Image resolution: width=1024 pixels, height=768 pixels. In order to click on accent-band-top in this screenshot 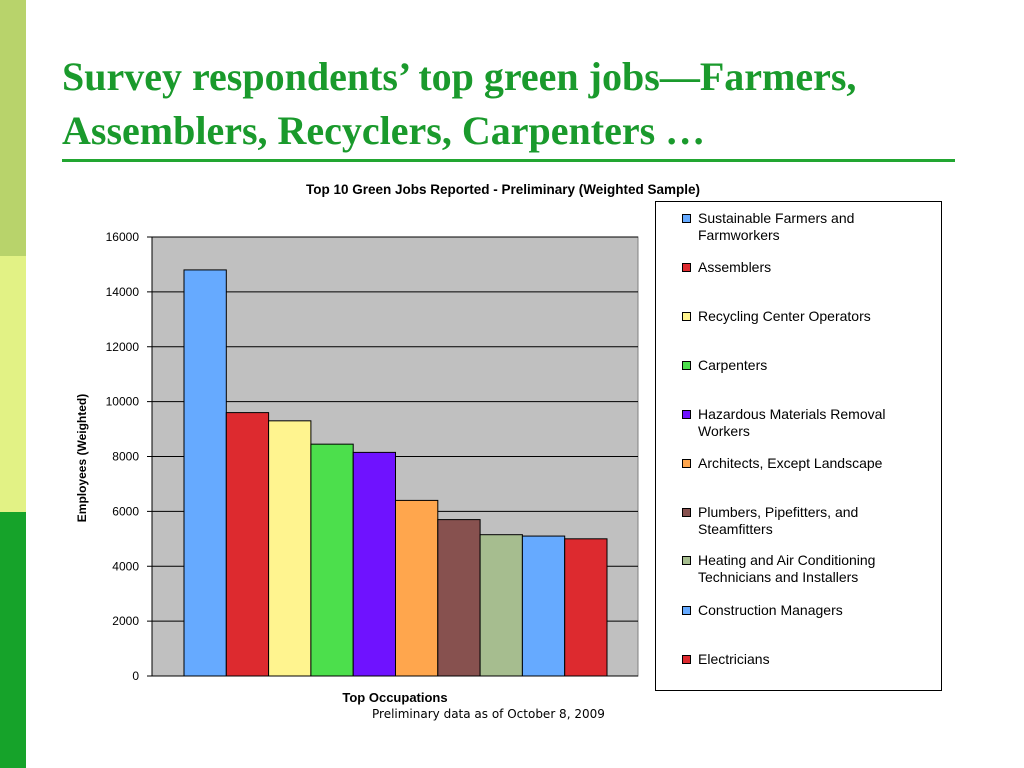, I will do `click(13, 128)`.